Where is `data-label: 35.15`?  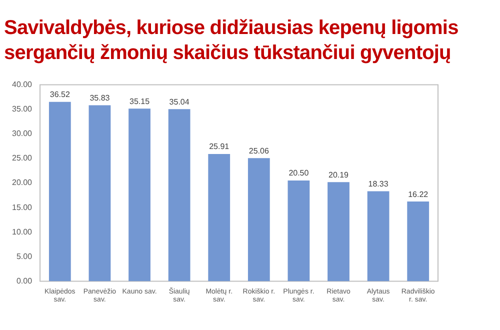 data-label: 35.15 is located at coordinates (140, 101).